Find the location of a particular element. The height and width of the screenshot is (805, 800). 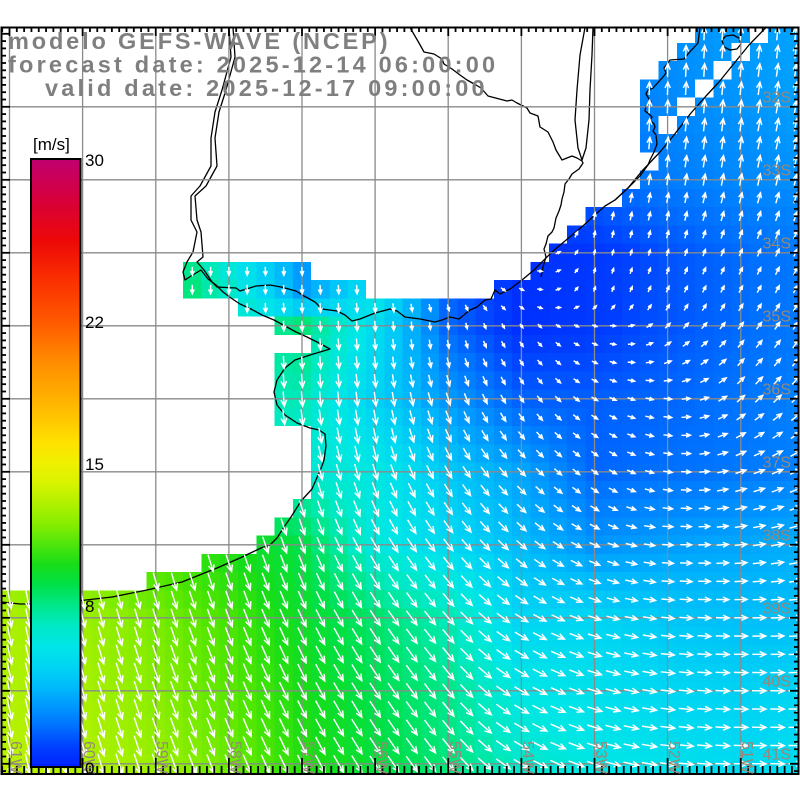

svg-text: 51W is located at coordinates (746, 758).